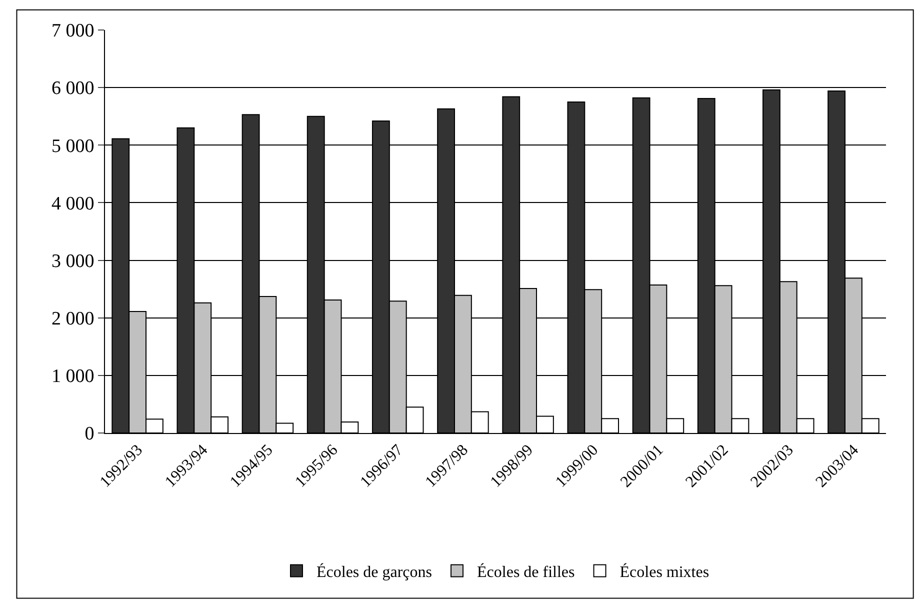  I want to click on y-tick-label: 7 000, so click(72, 31).